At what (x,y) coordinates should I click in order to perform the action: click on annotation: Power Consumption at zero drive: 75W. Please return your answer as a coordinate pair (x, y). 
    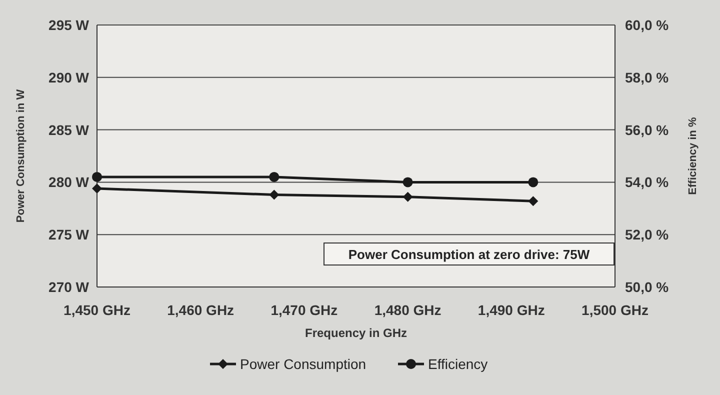
    Looking at the image, I should click on (469, 254).